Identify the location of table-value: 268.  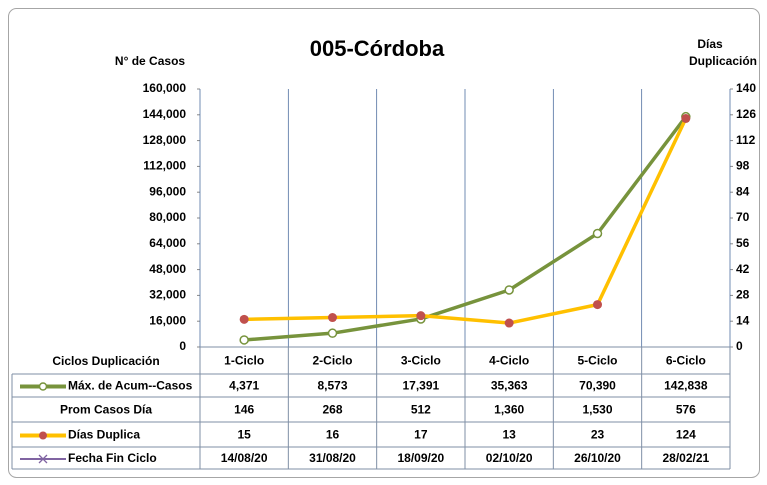
(332, 410).